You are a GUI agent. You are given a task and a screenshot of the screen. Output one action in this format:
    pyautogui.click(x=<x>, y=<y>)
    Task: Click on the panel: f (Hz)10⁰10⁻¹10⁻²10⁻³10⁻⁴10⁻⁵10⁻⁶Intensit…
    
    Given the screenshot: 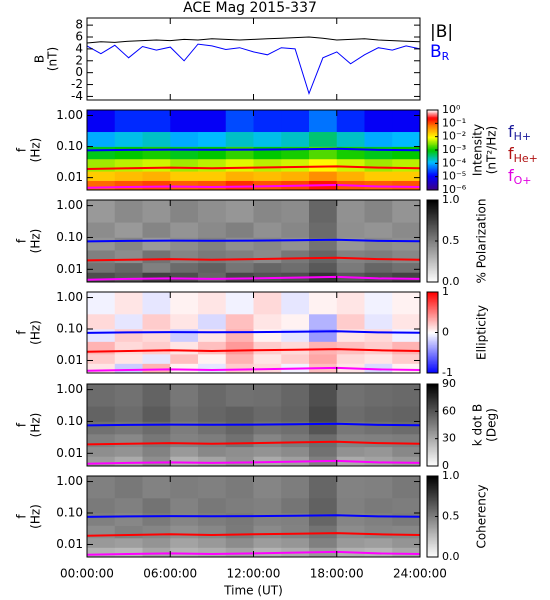 What is the action you would take?
    pyautogui.click(x=276, y=149)
    